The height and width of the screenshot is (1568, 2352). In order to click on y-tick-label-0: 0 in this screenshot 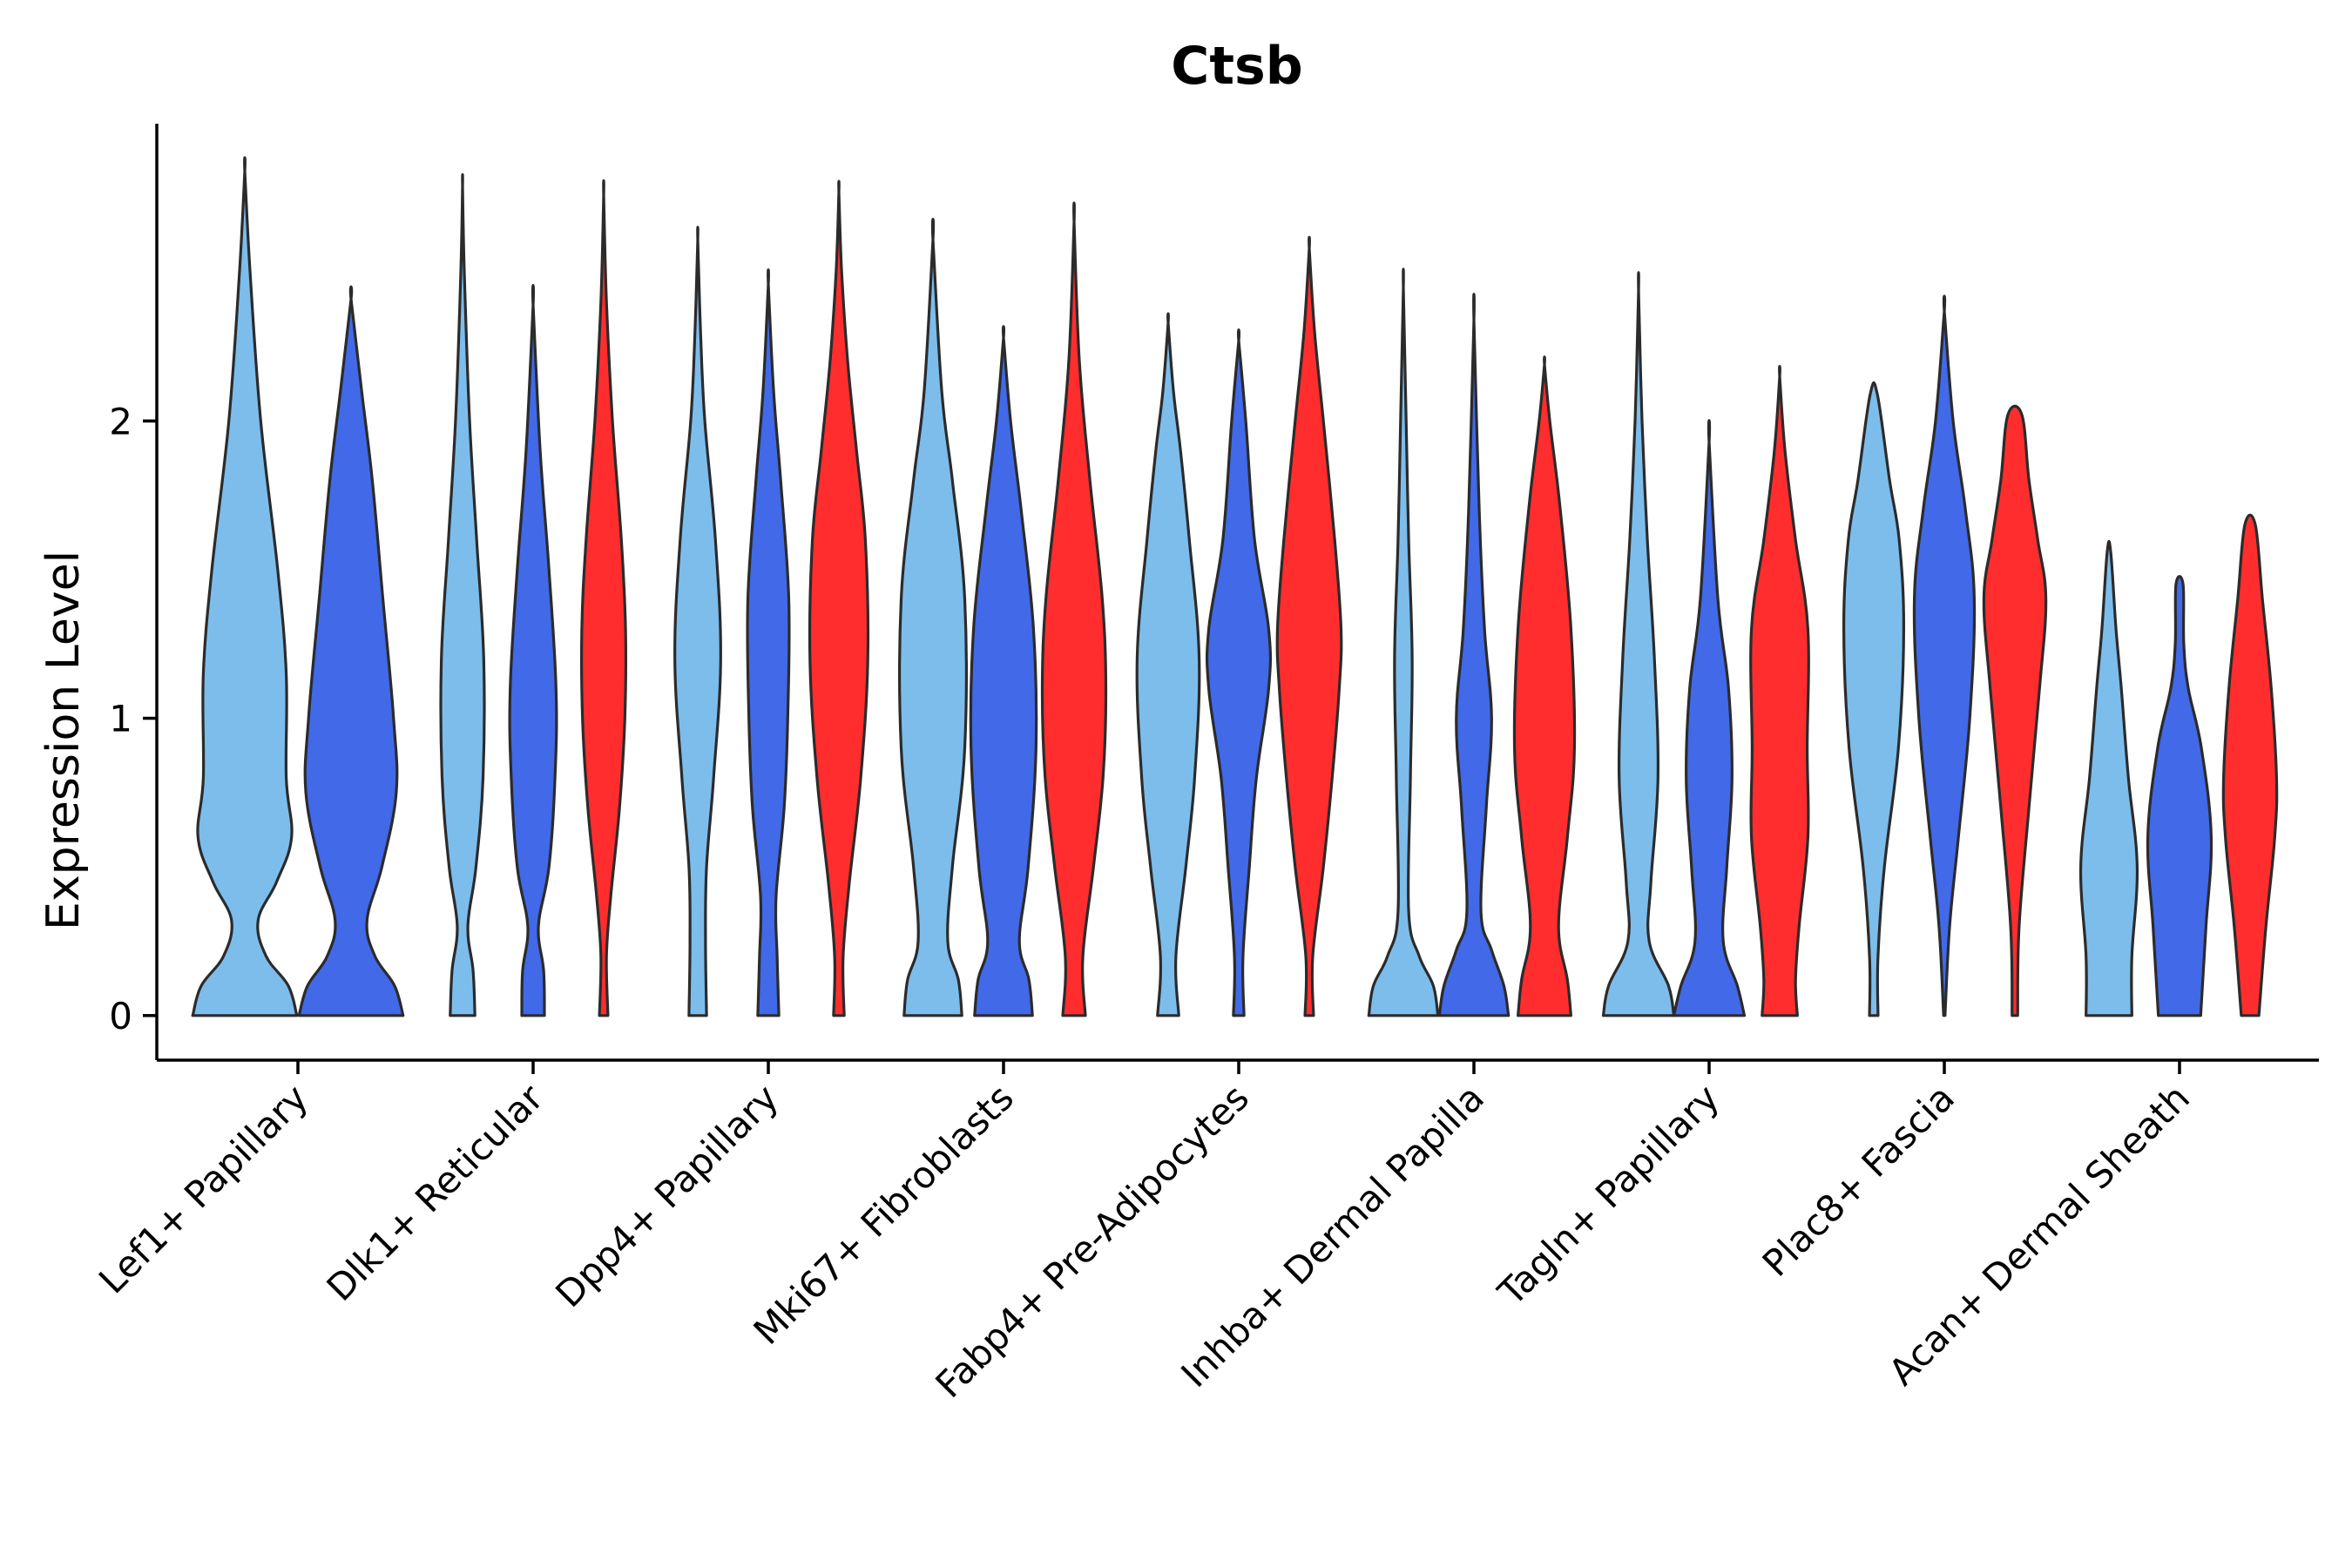, I will do `click(120, 1016)`.